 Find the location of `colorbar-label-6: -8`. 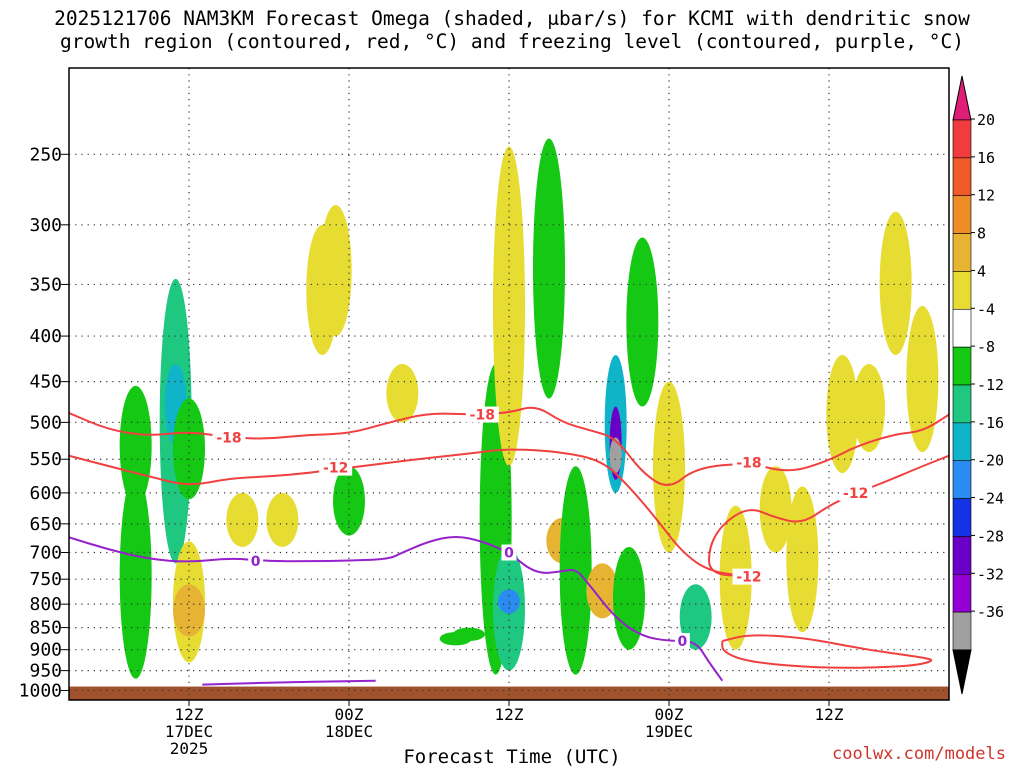

colorbar-label-6: -8 is located at coordinates (986, 347).